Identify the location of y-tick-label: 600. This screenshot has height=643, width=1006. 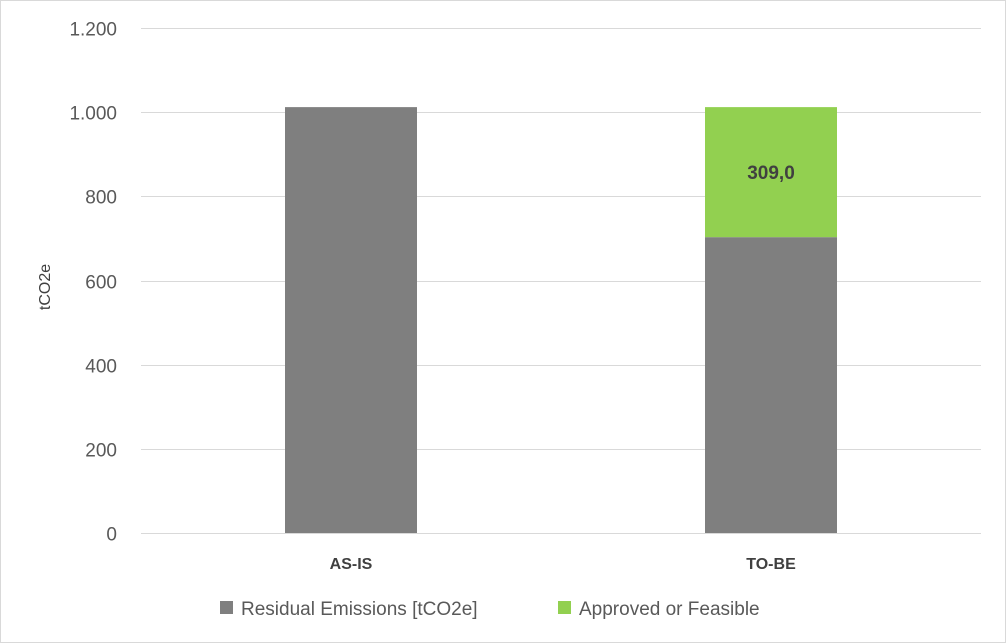
(101, 283).